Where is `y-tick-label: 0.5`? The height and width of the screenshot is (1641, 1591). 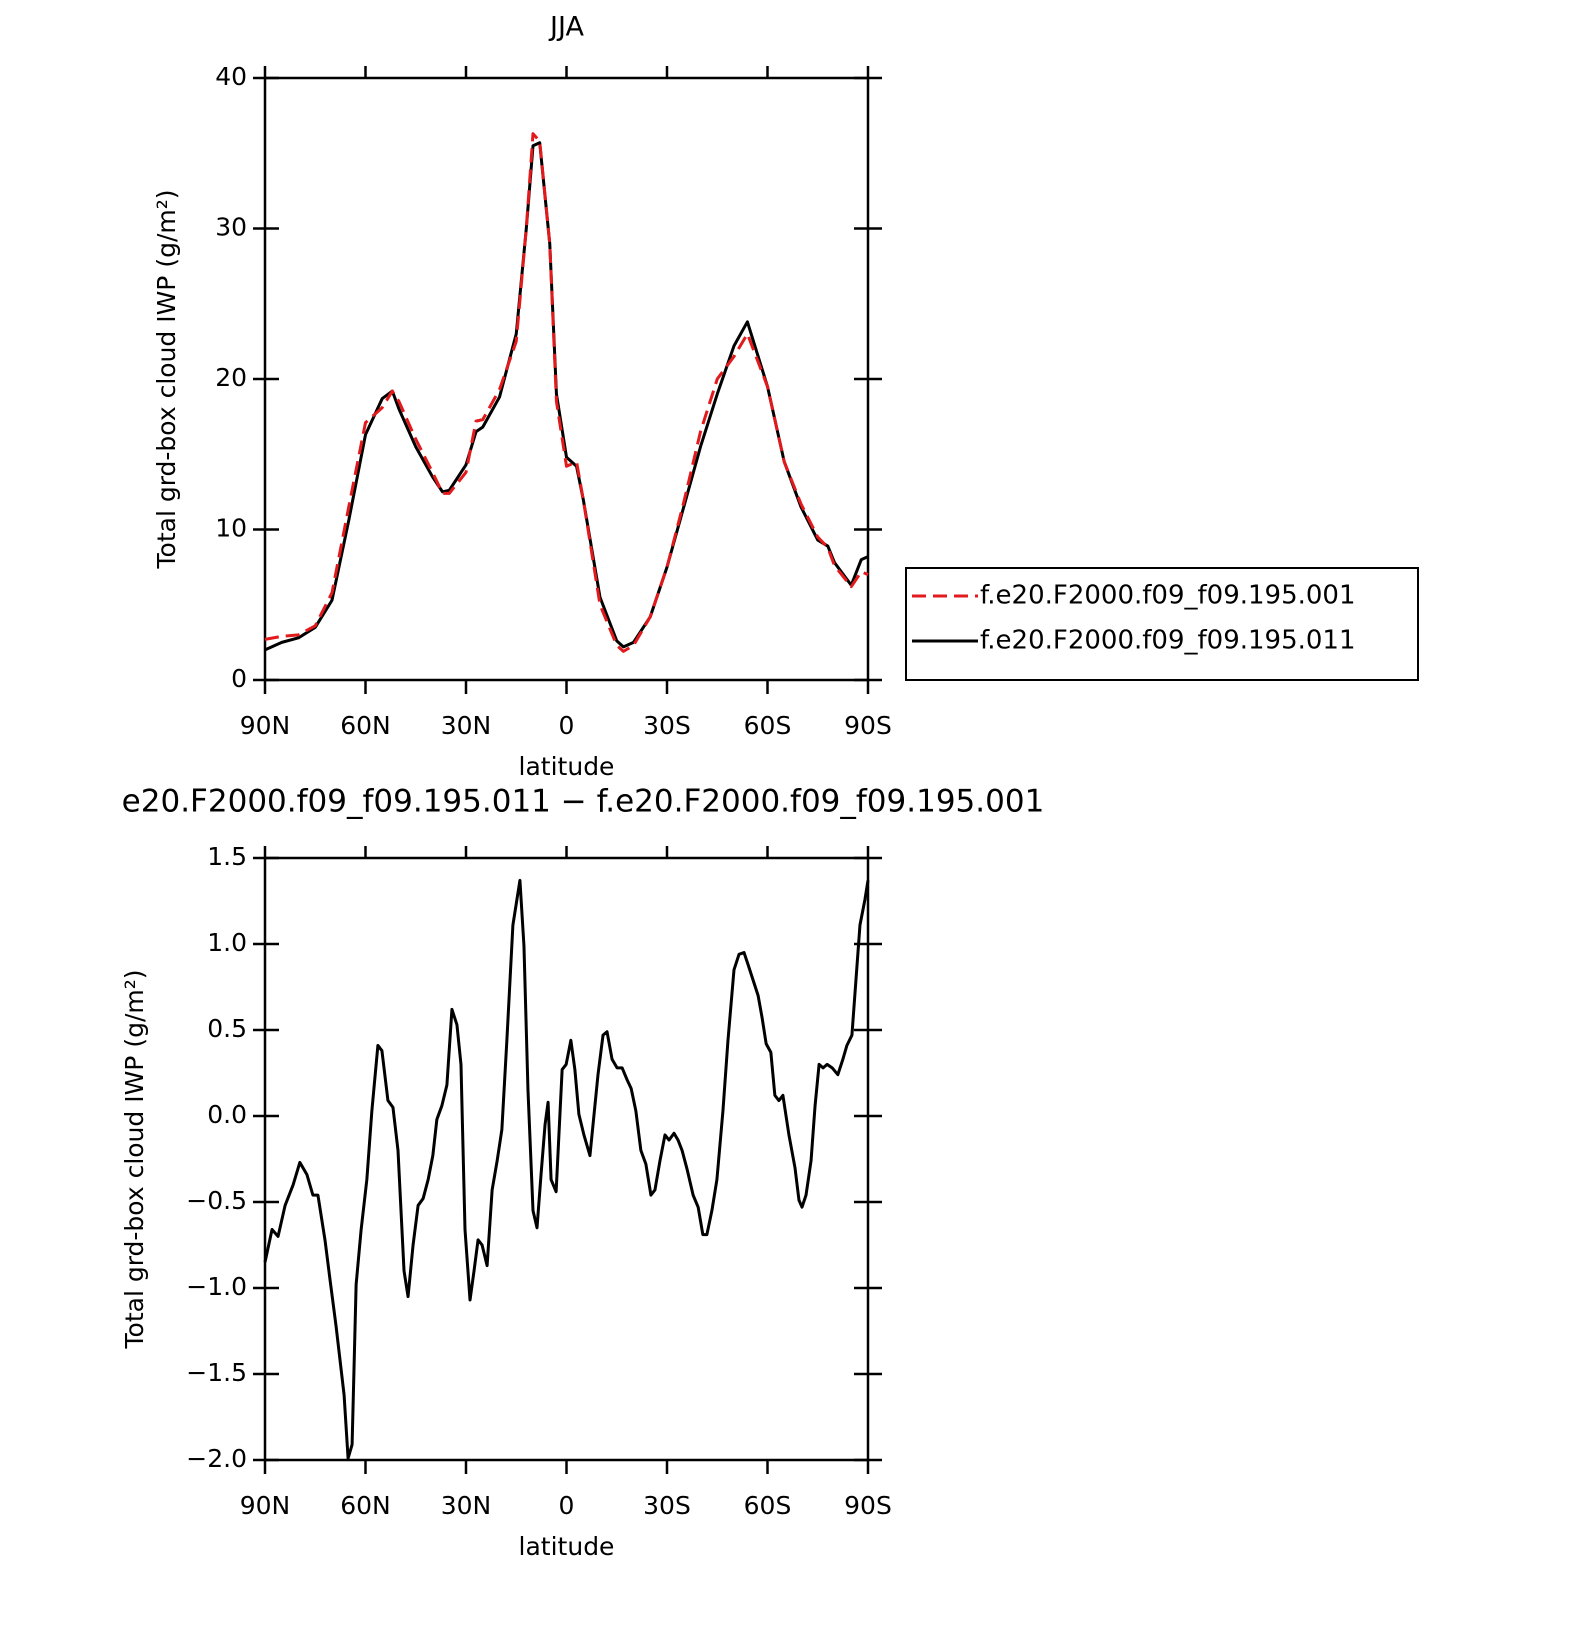
y-tick-label: 0.5 is located at coordinates (227, 1028).